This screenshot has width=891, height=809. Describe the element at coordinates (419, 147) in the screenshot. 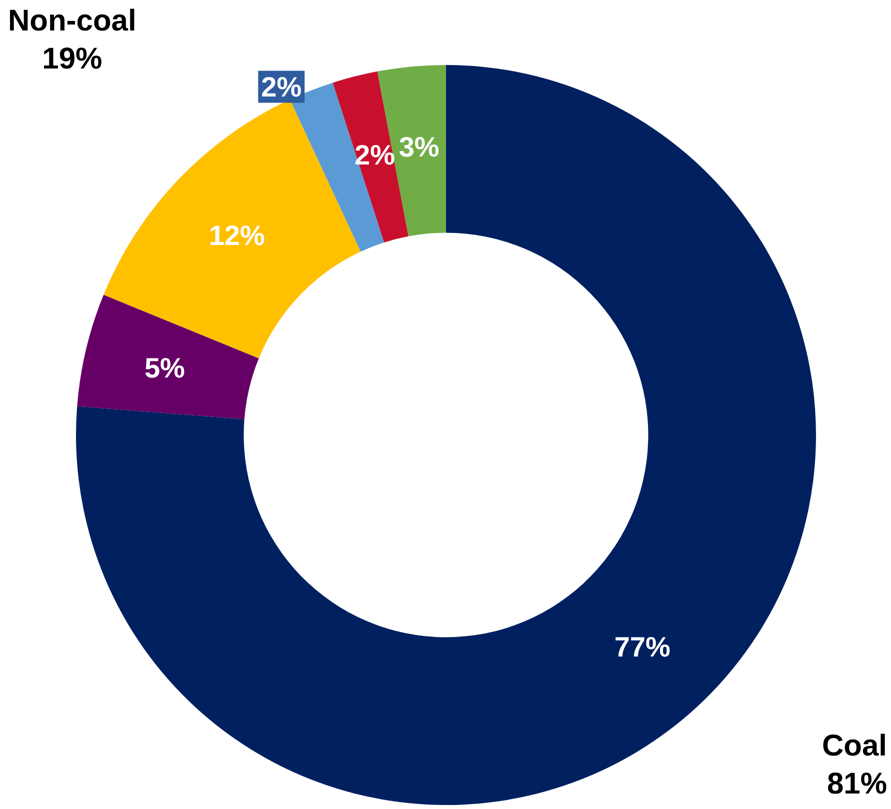

I see `data-label: 3%` at that location.